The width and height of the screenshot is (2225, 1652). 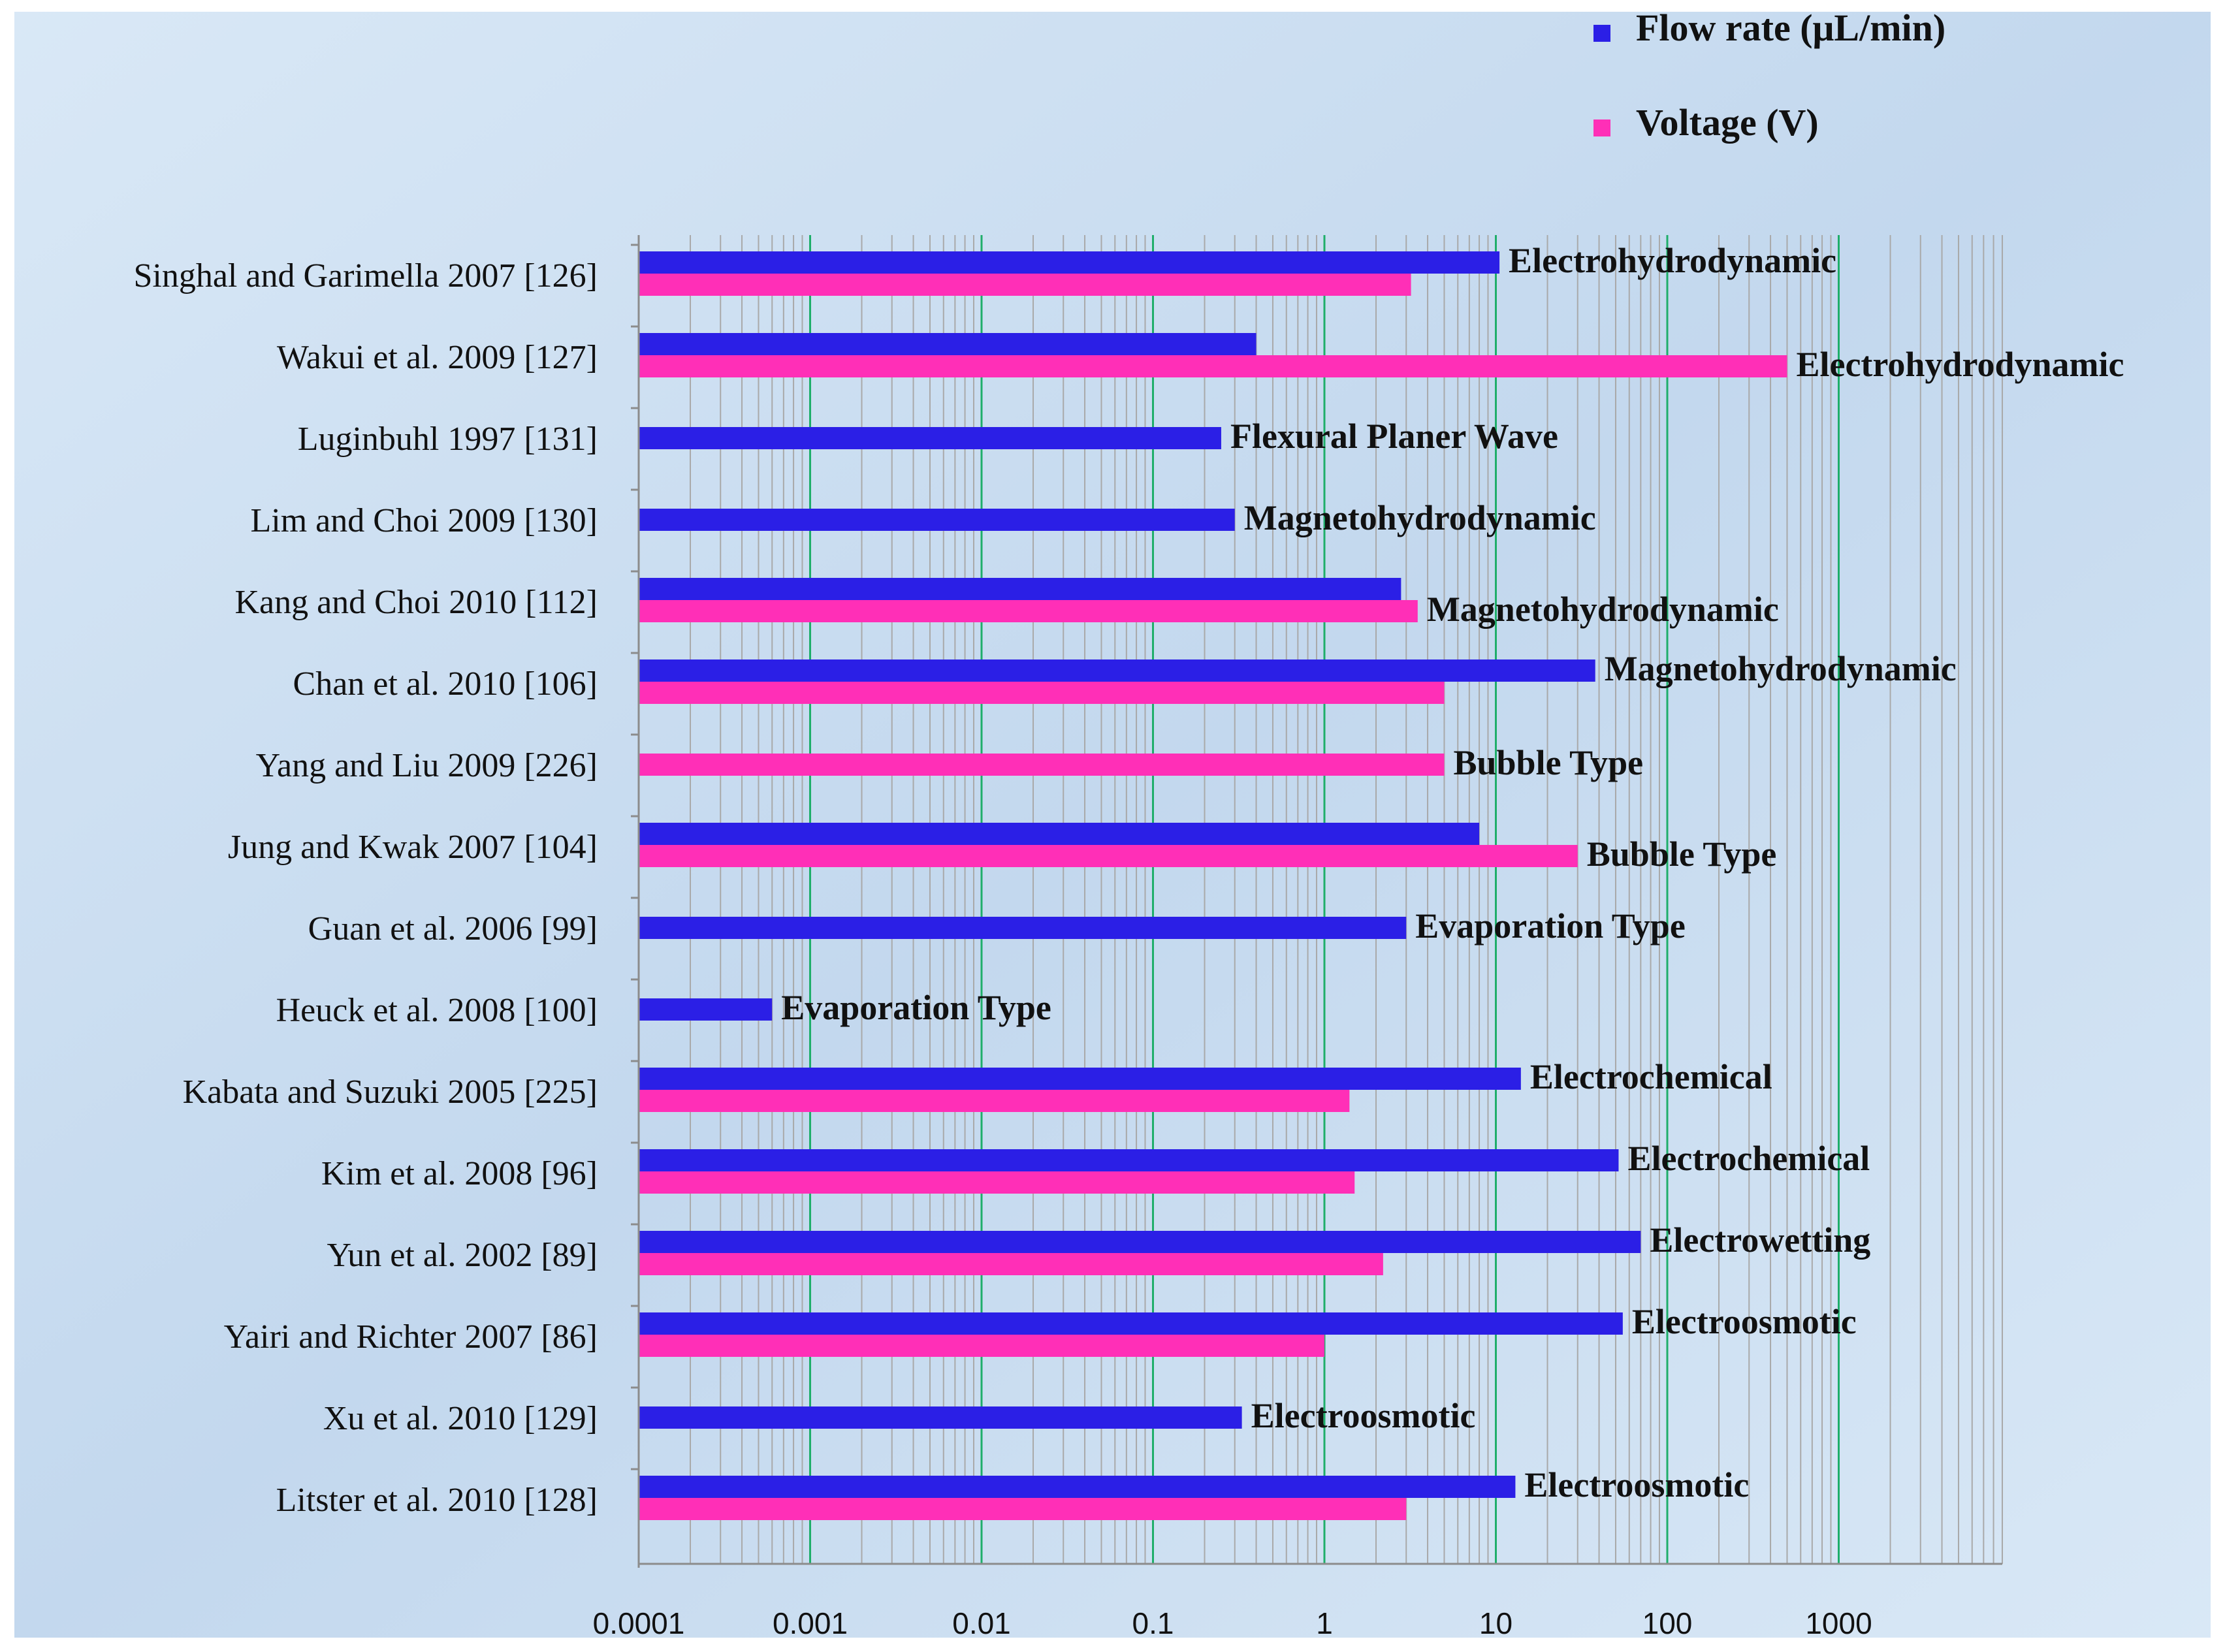 I want to click on x-tick-label: 0.1, so click(x=1153, y=1623).